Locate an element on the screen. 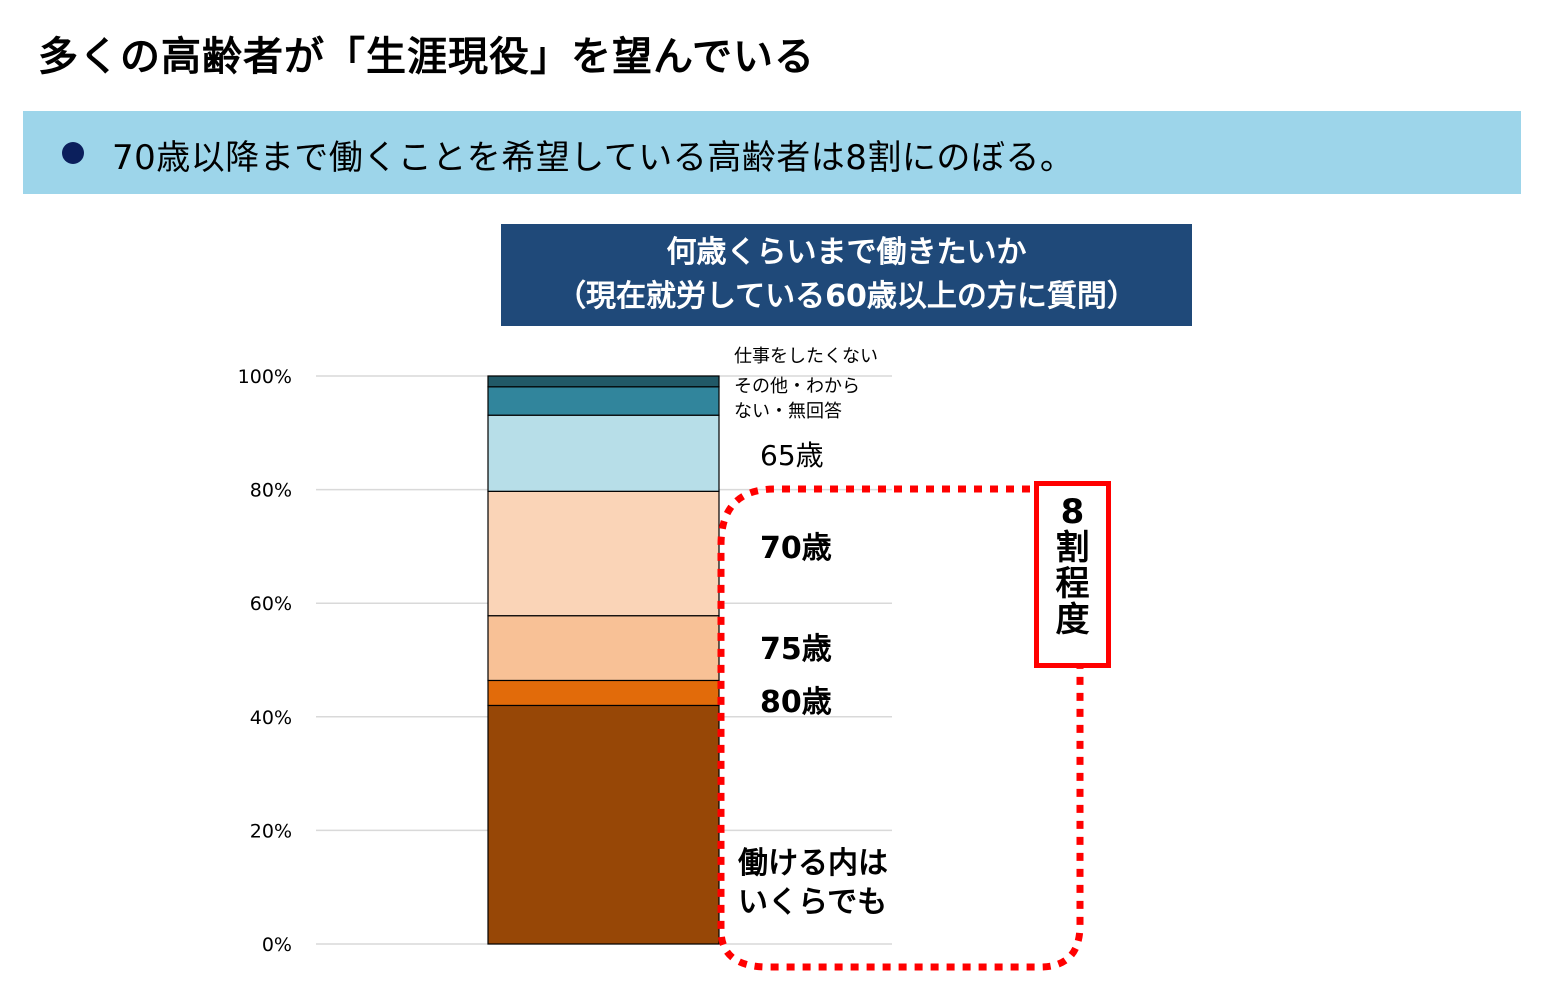  label-age-80: 80歳 is located at coordinates (796, 702).